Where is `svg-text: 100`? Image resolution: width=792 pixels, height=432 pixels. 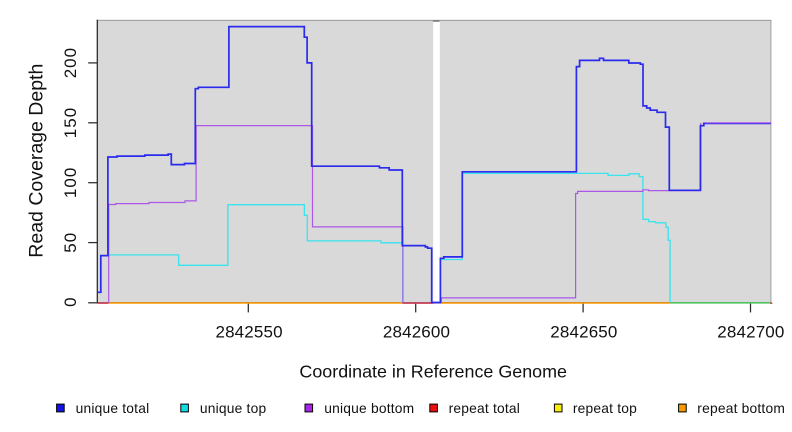 svg-text: 100 is located at coordinates (70, 182).